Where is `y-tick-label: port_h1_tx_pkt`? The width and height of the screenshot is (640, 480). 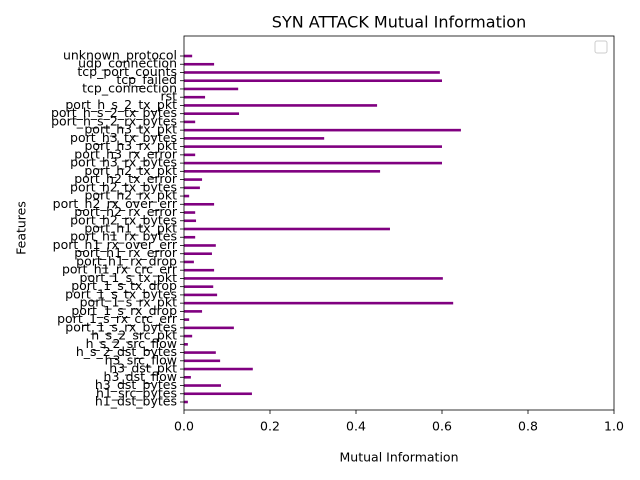 y-tick-label: port_h1_tx_pkt is located at coordinates (130, 228).